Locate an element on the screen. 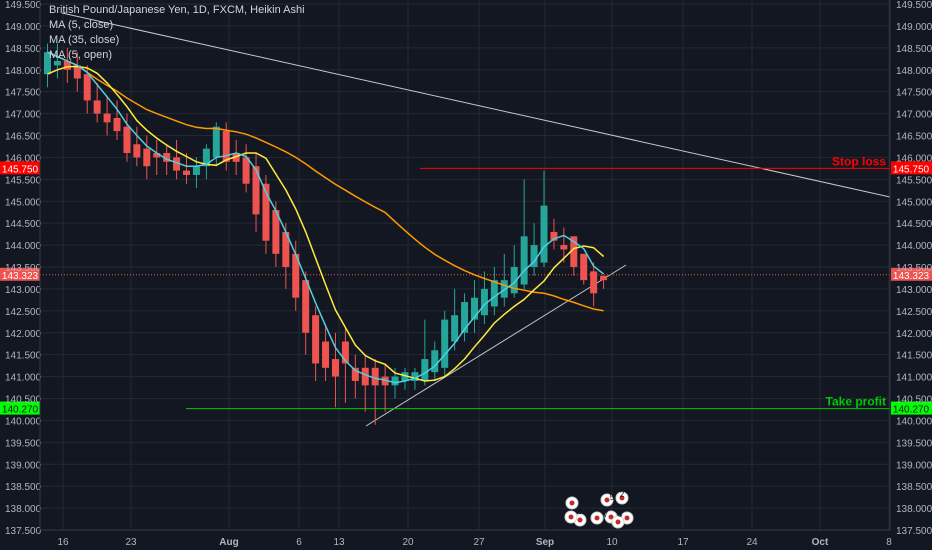 The height and width of the screenshot is (550, 932). y-tick-label-left: 146.000 is located at coordinates (23, 158).